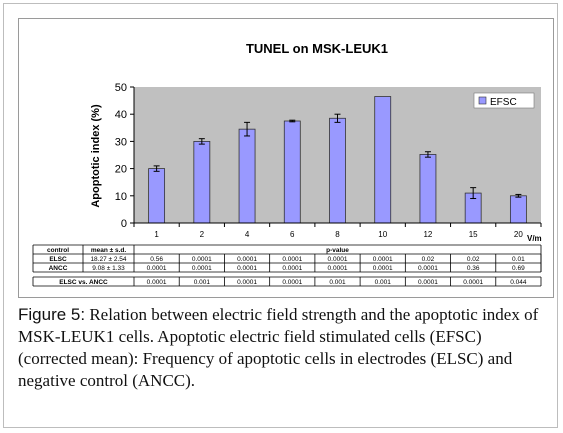 The height and width of the screenshot is (433, 563). Describe the element at coordinates (473, 268) in the screenshot. I see `table-cell: 0.36` at that location.